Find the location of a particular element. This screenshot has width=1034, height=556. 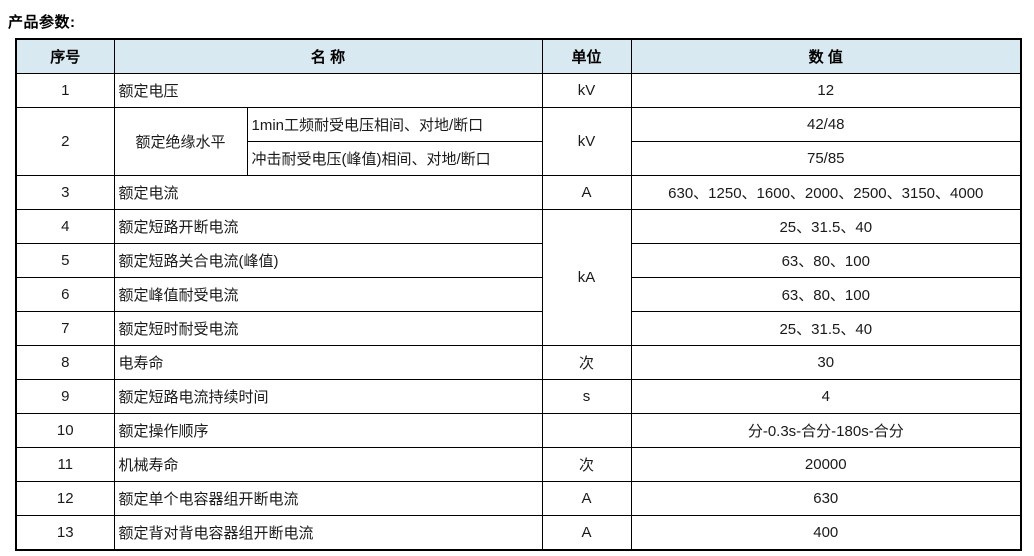

row-no-cell: 11 is located at coordinates (65, 464).